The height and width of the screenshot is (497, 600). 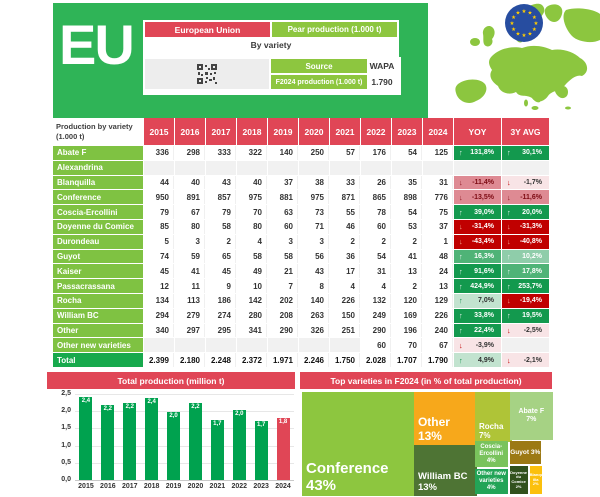 What do you see at coordinates (376, 345) in the screenshot?
I see `table-cell: 60` at bounding box center [376, 345].